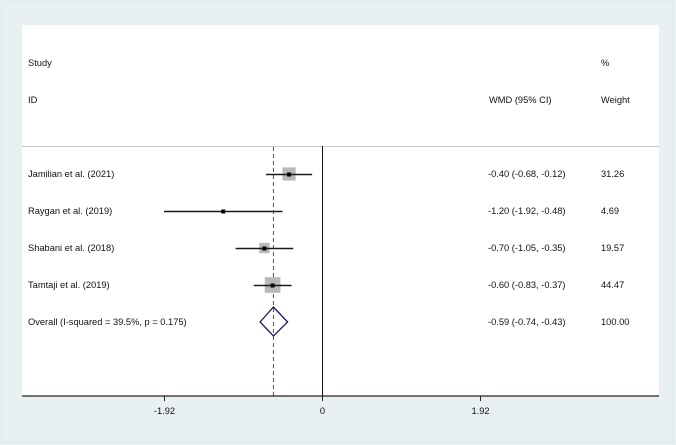  I want to click on x-axis-tick-label: 1.92, so click(480, 411).